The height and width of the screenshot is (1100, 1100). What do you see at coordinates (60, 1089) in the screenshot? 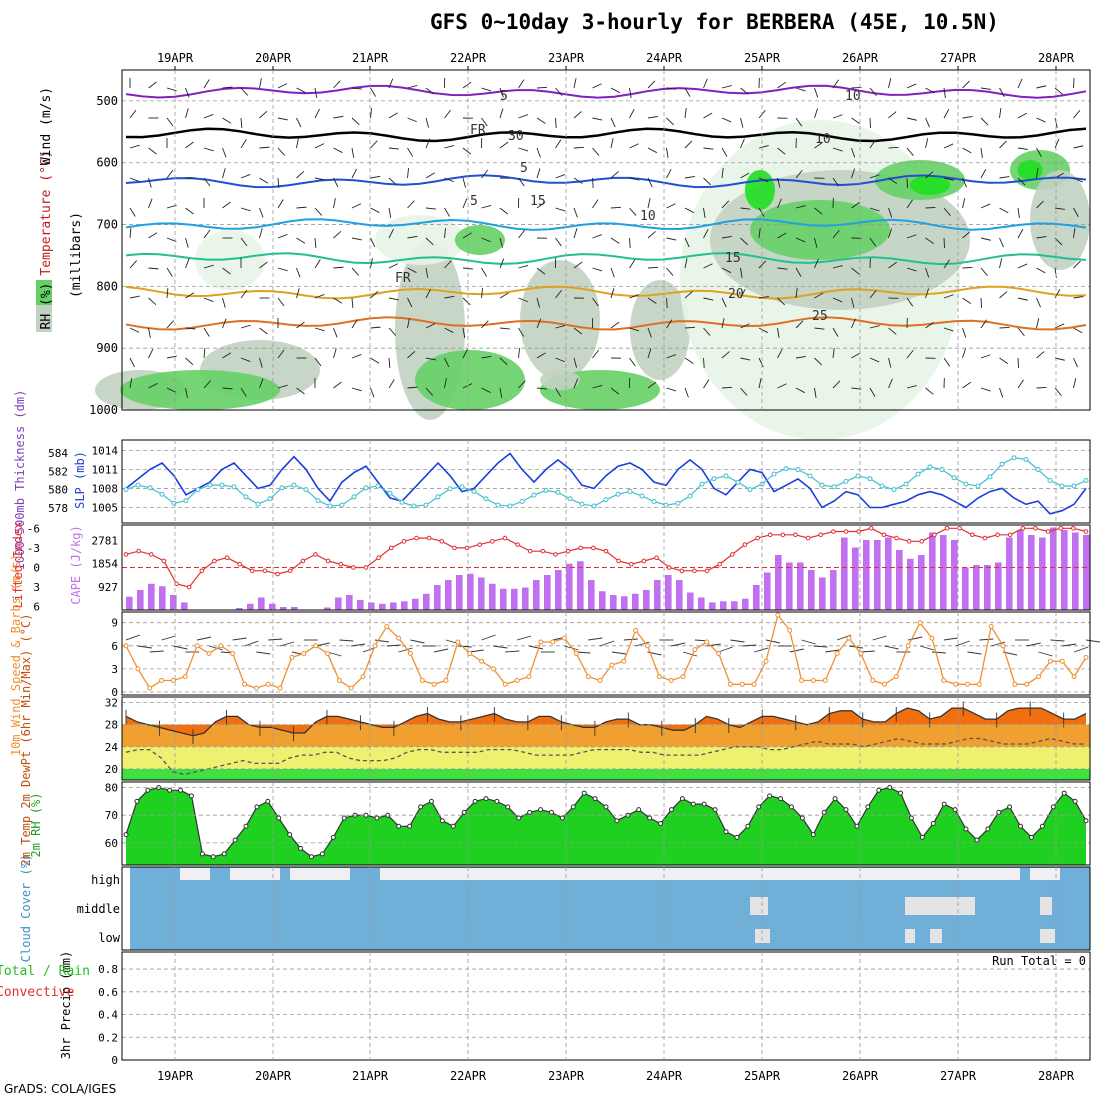
I see `credit-text: GrADS: COLA/IGES` at bounding box center [60, 1089].